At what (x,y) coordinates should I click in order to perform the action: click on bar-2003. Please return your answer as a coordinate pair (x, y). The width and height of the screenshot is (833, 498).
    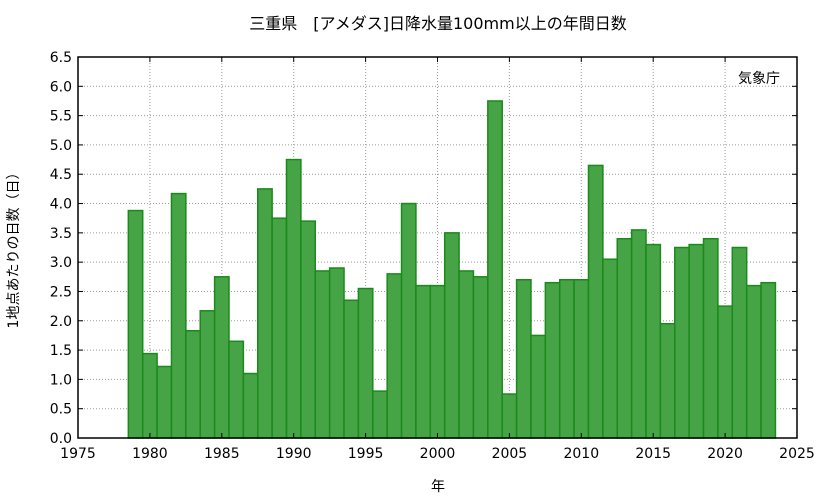
    Looking at the image, I should click on (480, 357).